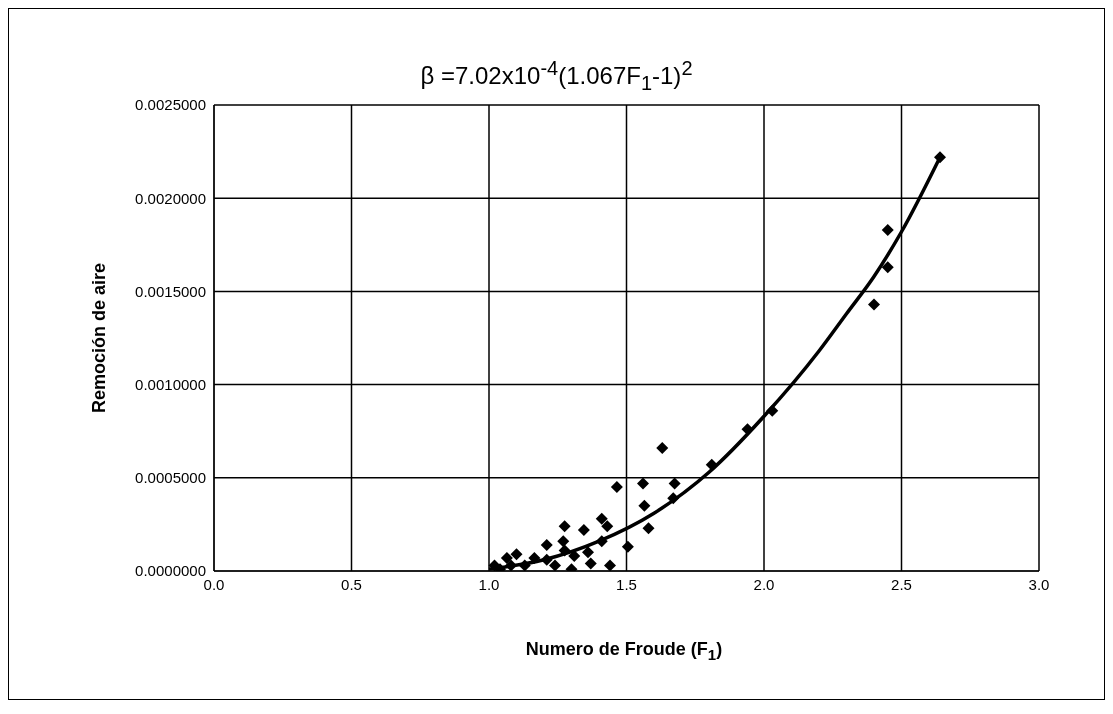 The height and width of the screenshot is (714, 1113). What do you see at coordinates (626, 584) in the screenshot?
I see `x-tick-label: 1.5` at bounding box center [626, 584].